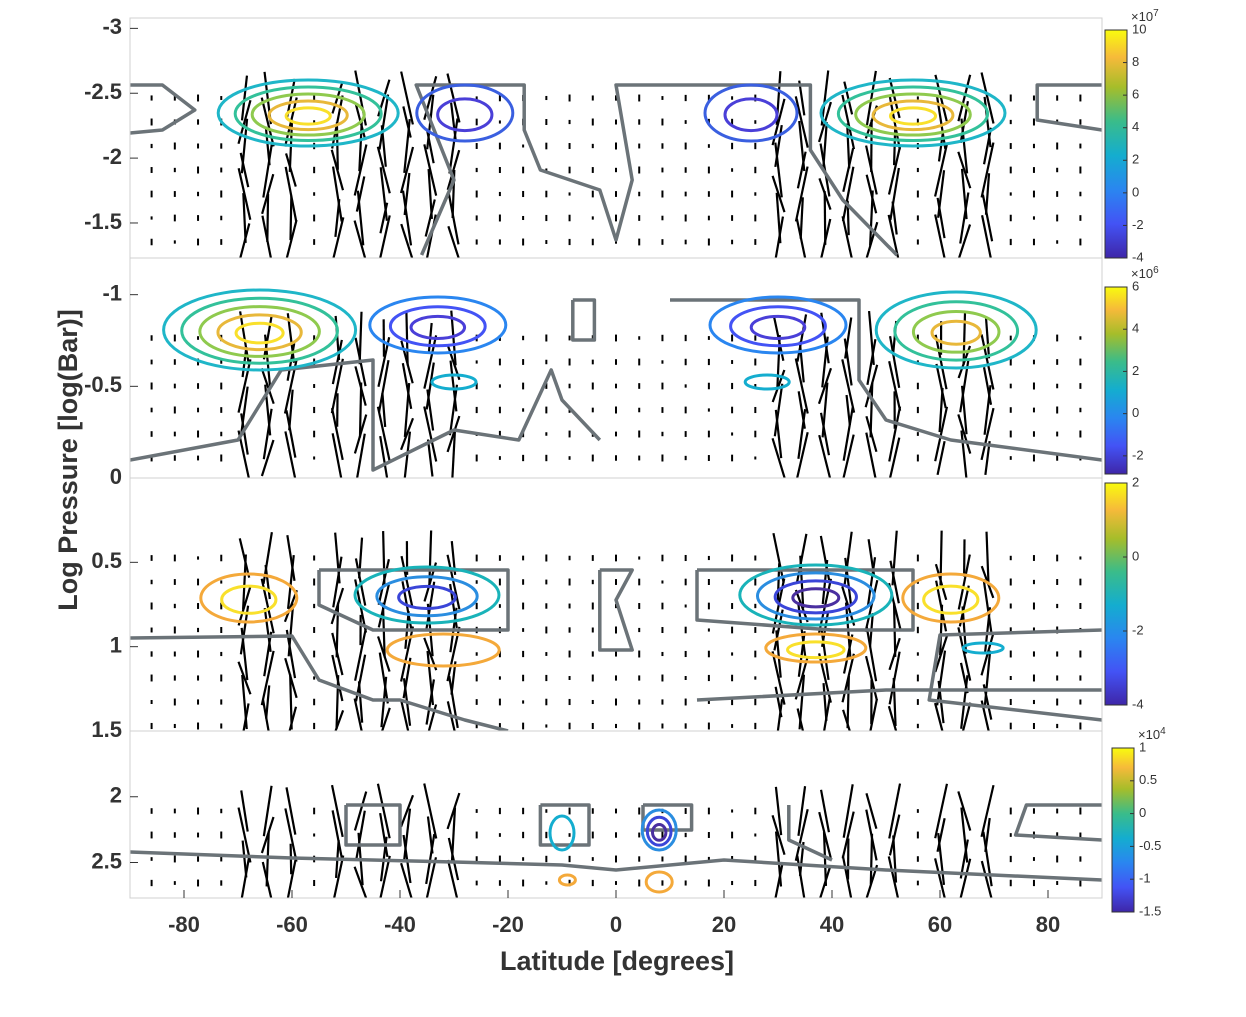 The image size is (1246, 1017). What do you see at coordinates (508, 924) in the screenshot?
I see `x-tick-label: -20` at bounding box center [508, 924].